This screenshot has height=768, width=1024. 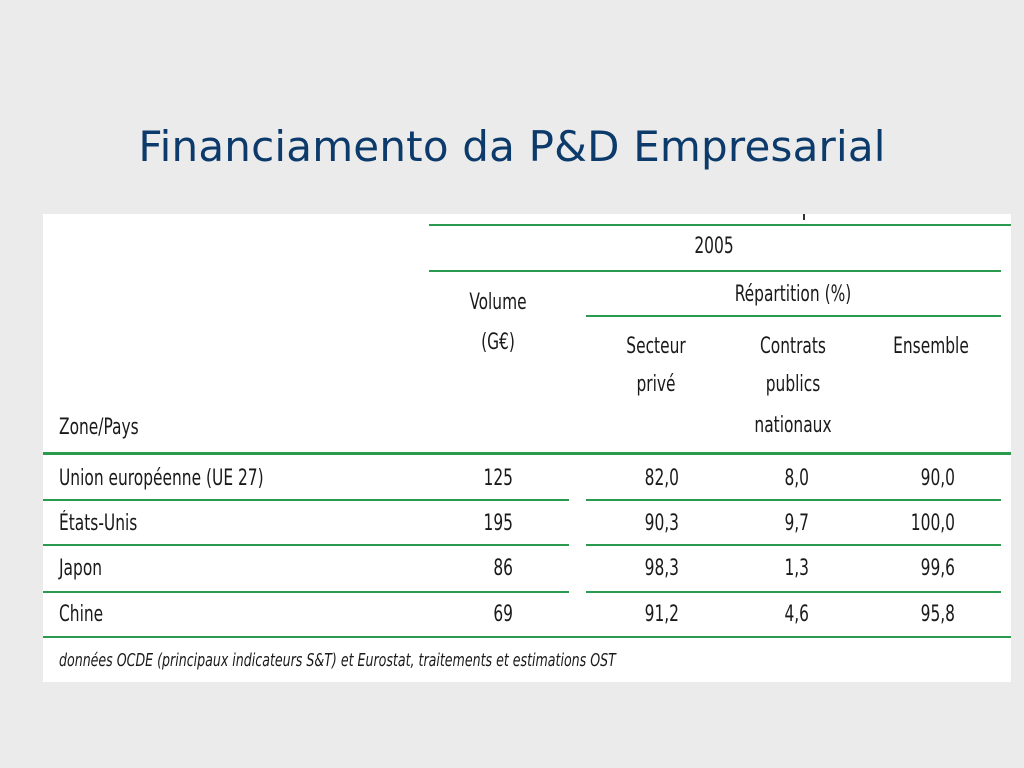 I want to click on row-secteur: 98,3, so click(x=661, y=568).